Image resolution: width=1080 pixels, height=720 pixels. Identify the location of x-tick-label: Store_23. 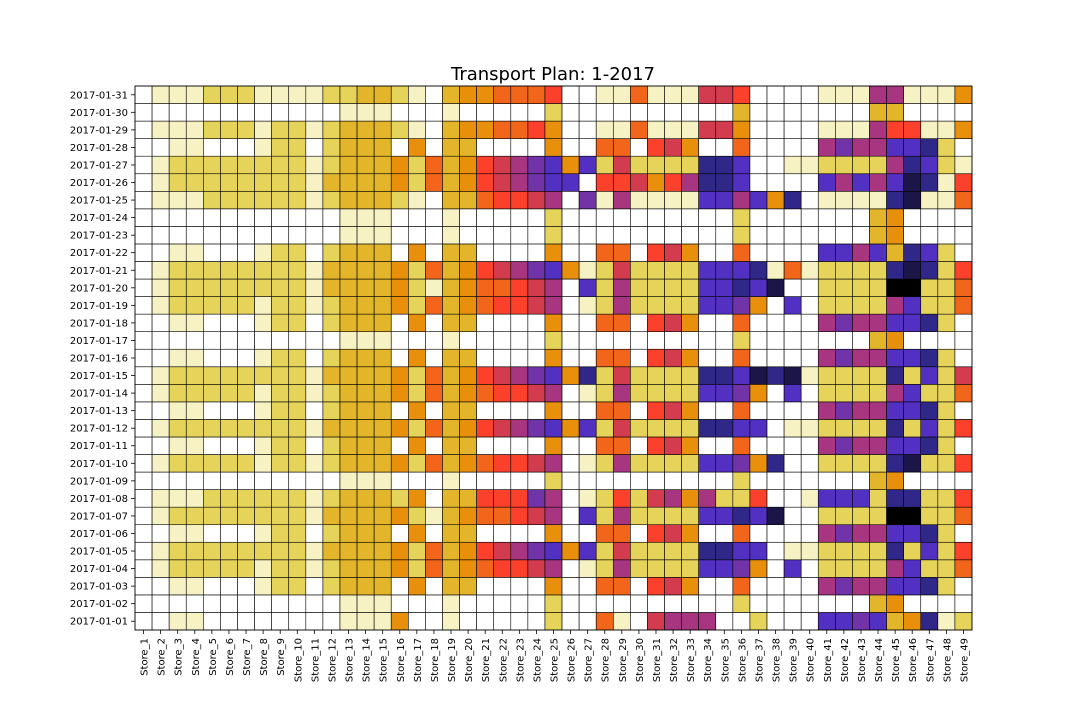
(520, 660).